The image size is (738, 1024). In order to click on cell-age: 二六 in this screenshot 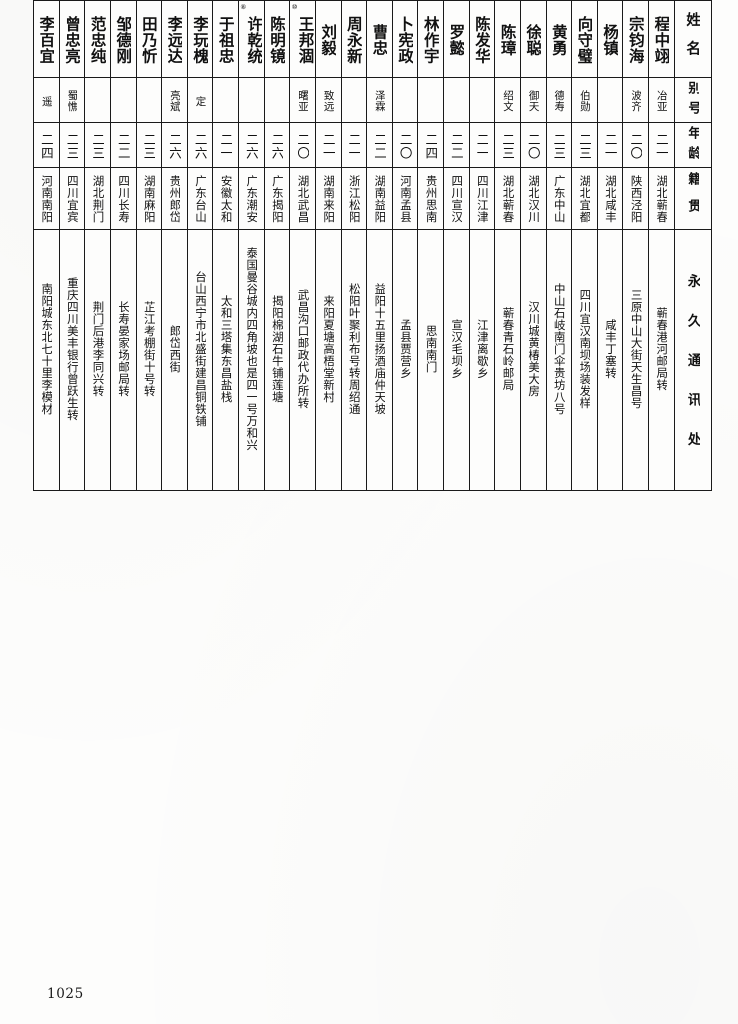, I will do `click(277, 145)`.